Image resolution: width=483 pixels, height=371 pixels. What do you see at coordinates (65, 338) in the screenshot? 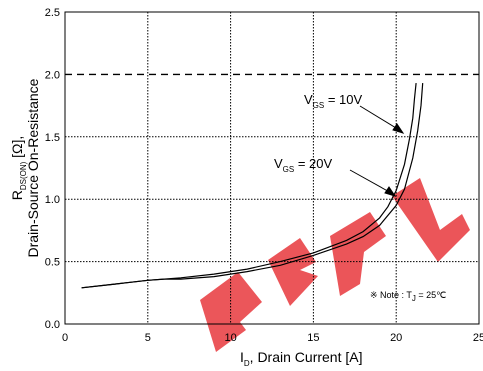
I see `x-tick-label-0: 0` at bounding box center [65, 338].